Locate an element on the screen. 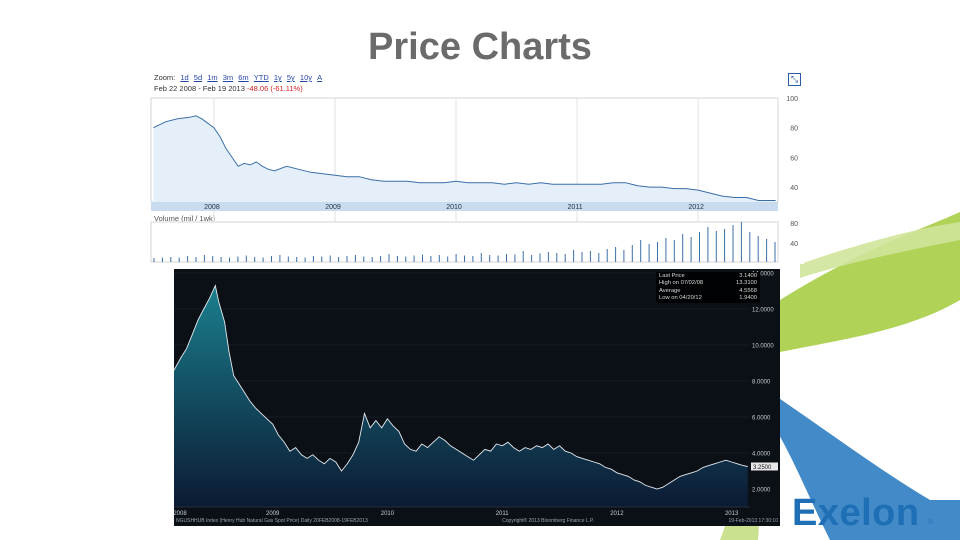 The image size is (960, 540). swoosh-green-light is located at coordinates (880, 250).